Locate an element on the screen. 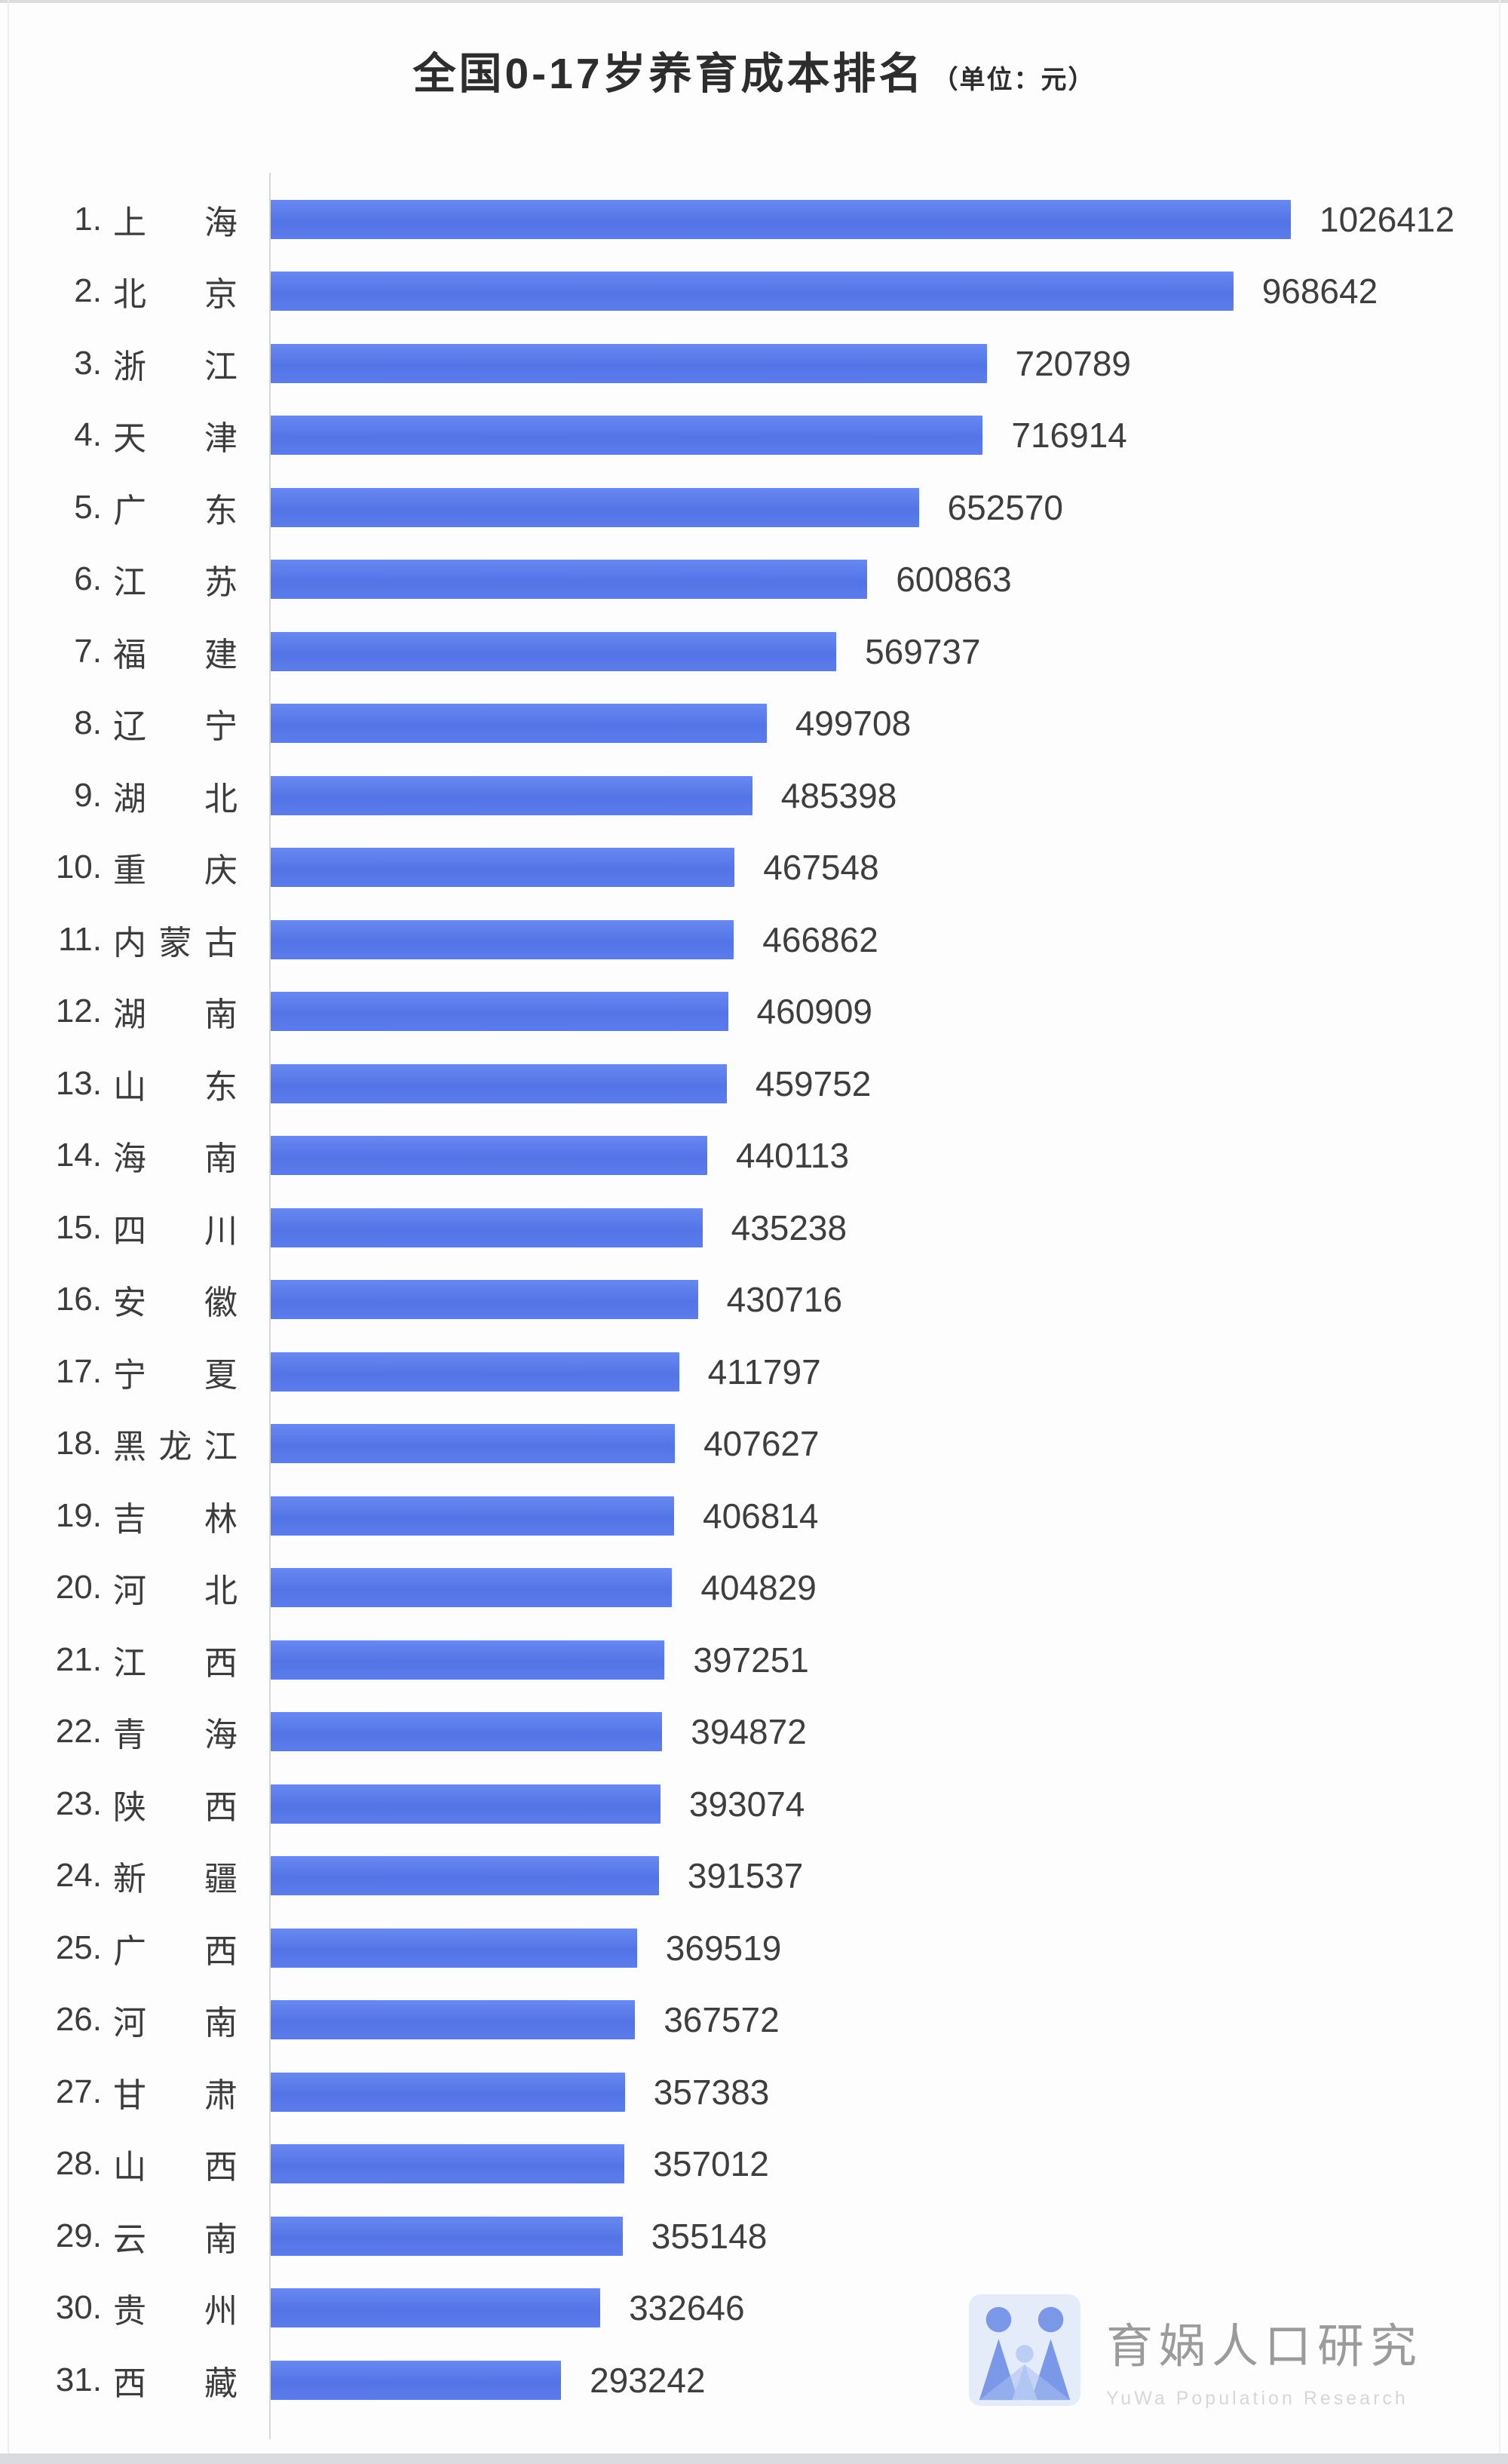 Image resolution: width=1508 pixels, height=2464 pixels. value-label: 720789 is located at coordinates (1073, 363).